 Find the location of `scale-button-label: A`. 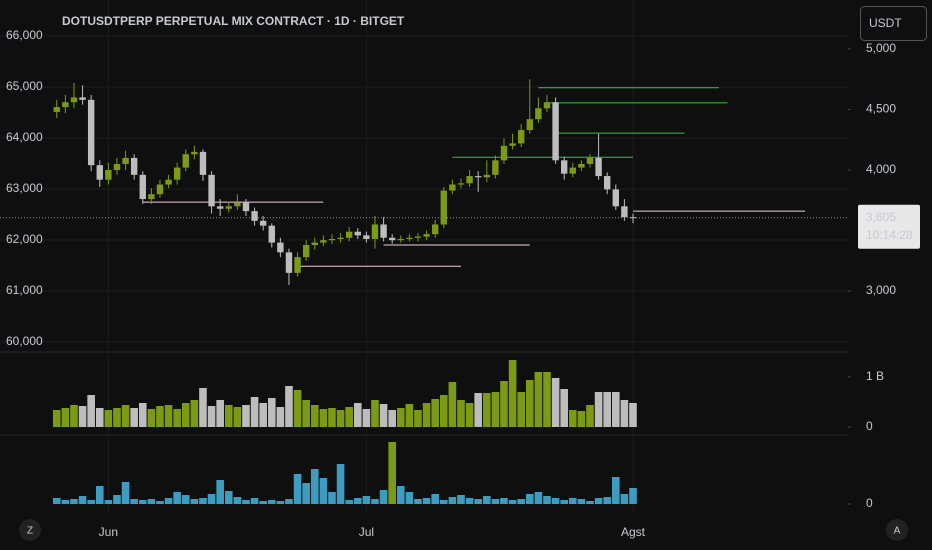

scale-button-label: A is located at coordinates (897, 531).